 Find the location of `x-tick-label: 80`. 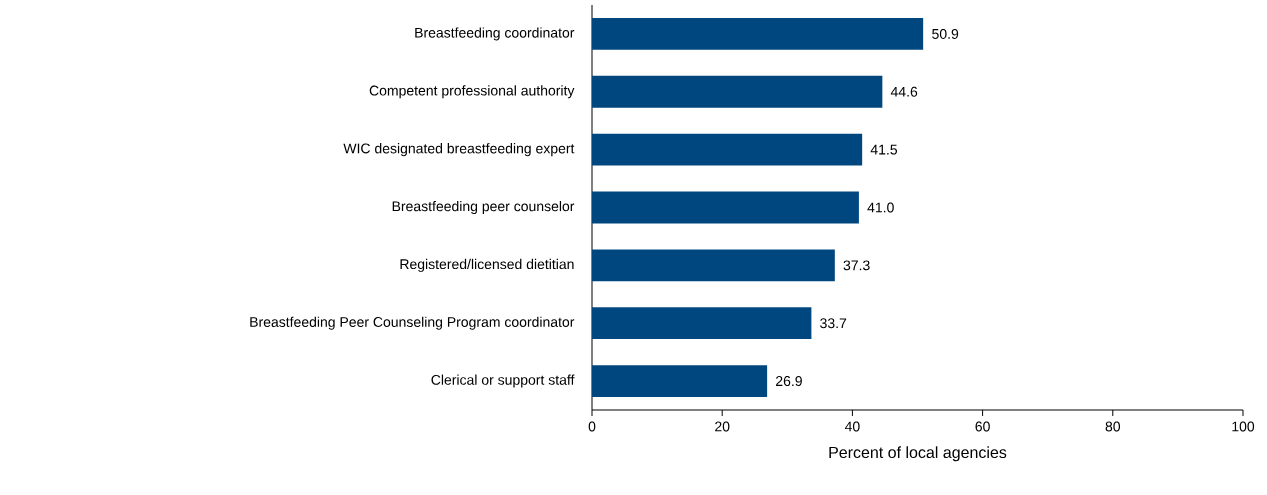

x-tick-label: 80 is located at coordinates (1113, 426).